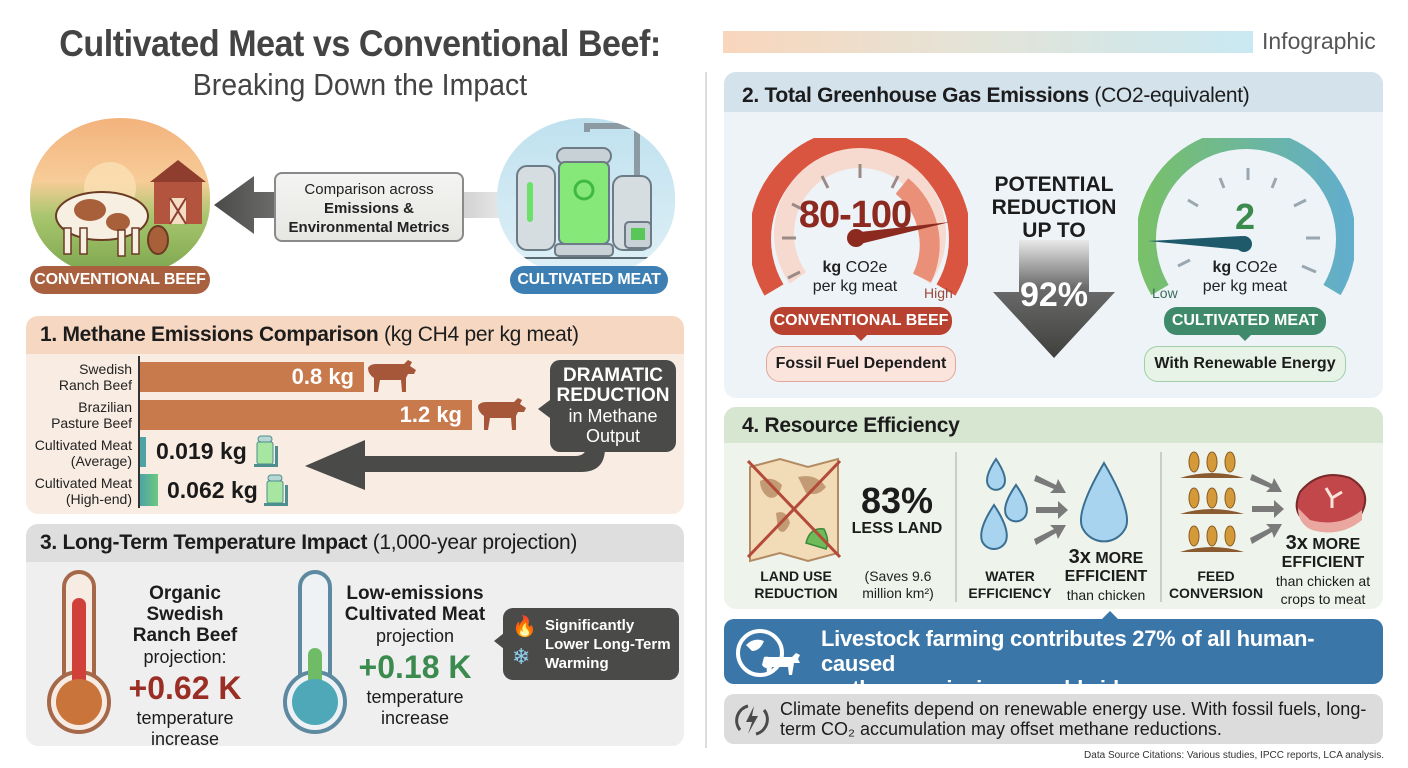 The image size is (1408, 768). What do you see at coordinates (796, 576) in the screenshot?
I see `label-line: LAND USE` at bounding box center [796, 576].